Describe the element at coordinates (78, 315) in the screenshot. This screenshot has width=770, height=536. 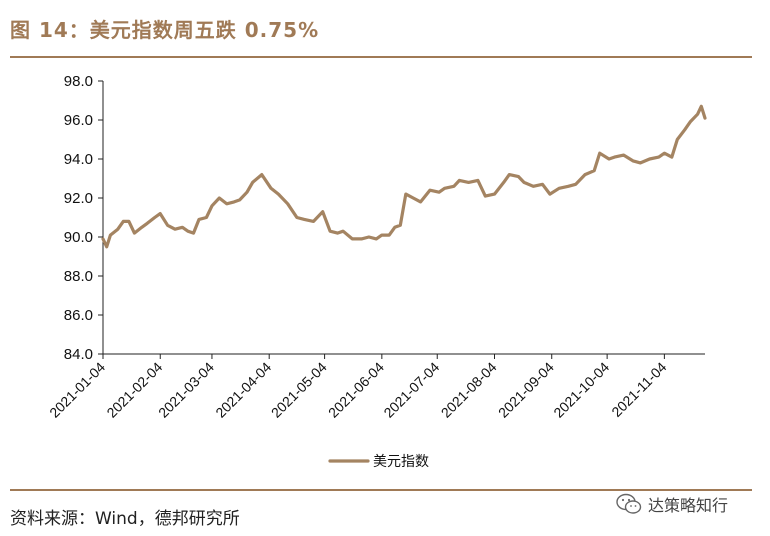
I see `y-tick-label: 86.0` at that location.